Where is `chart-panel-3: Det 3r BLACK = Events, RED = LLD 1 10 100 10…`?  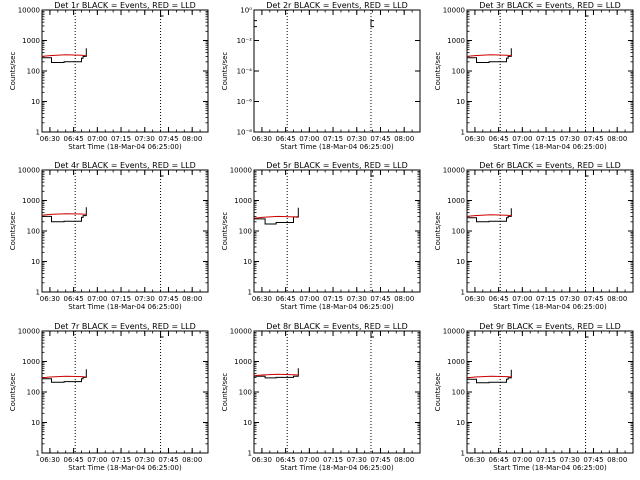
chart-panel-3: Det 3r BLACK = Events, RED = LLD 1 10 100 10… is located at coordinates (534, 76).